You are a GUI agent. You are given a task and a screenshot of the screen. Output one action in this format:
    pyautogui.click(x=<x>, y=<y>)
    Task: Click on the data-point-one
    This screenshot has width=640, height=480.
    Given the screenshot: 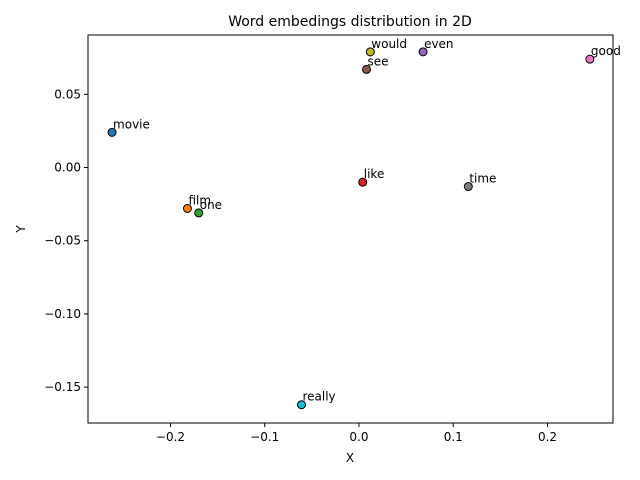 What is the action you would take?
    pyautogui.click(x=199, y=213)
    